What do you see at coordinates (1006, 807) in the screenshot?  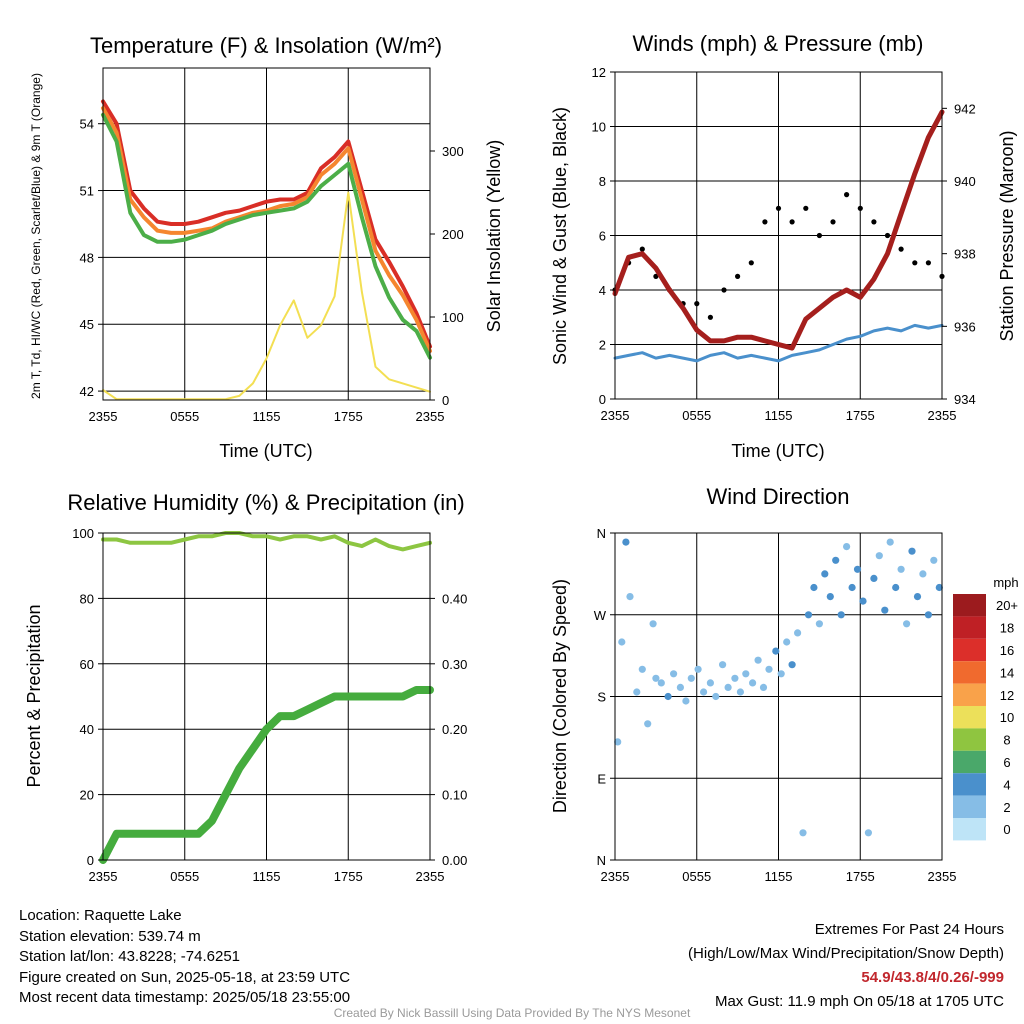 I see `colorbar-label: 2` at bounding box center [1006, 807].